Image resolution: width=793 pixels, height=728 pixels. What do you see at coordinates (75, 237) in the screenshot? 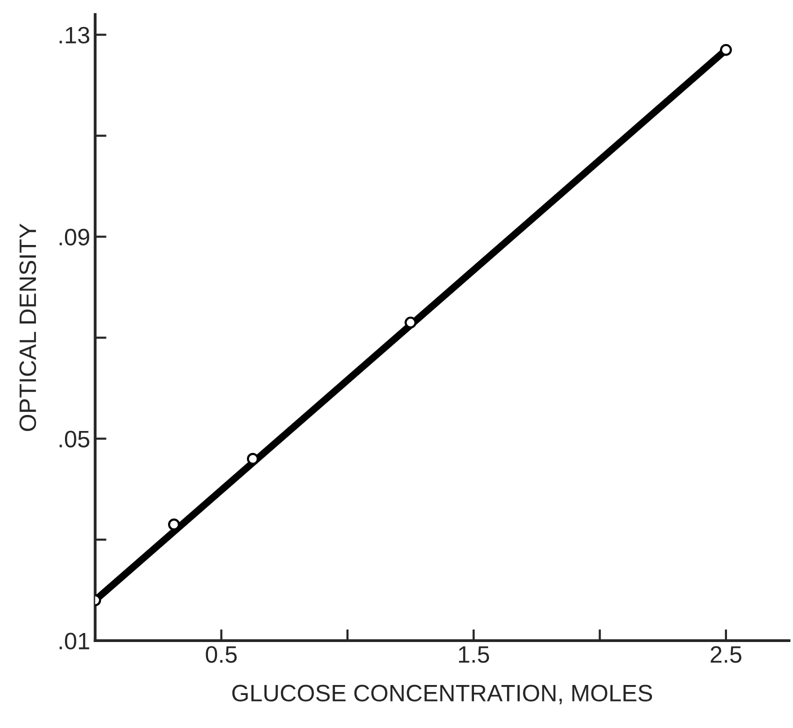
I see `y-tick-label: .09` at bounding box center [75, 237].